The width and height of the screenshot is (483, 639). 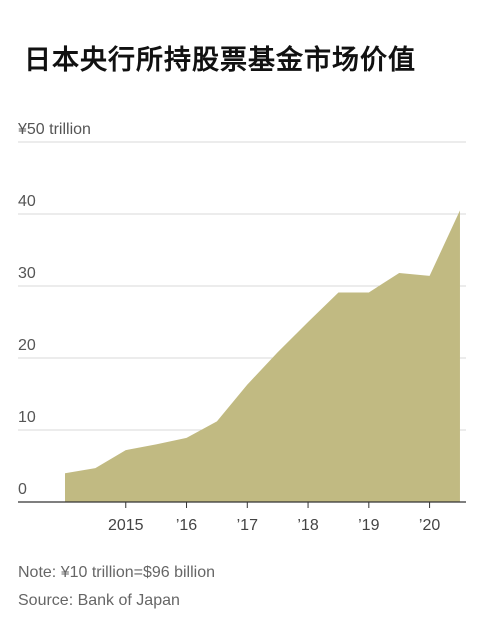 I want to click on chart-title: 日本央行所持股票基金市场价值, so click(x=220, y=60).